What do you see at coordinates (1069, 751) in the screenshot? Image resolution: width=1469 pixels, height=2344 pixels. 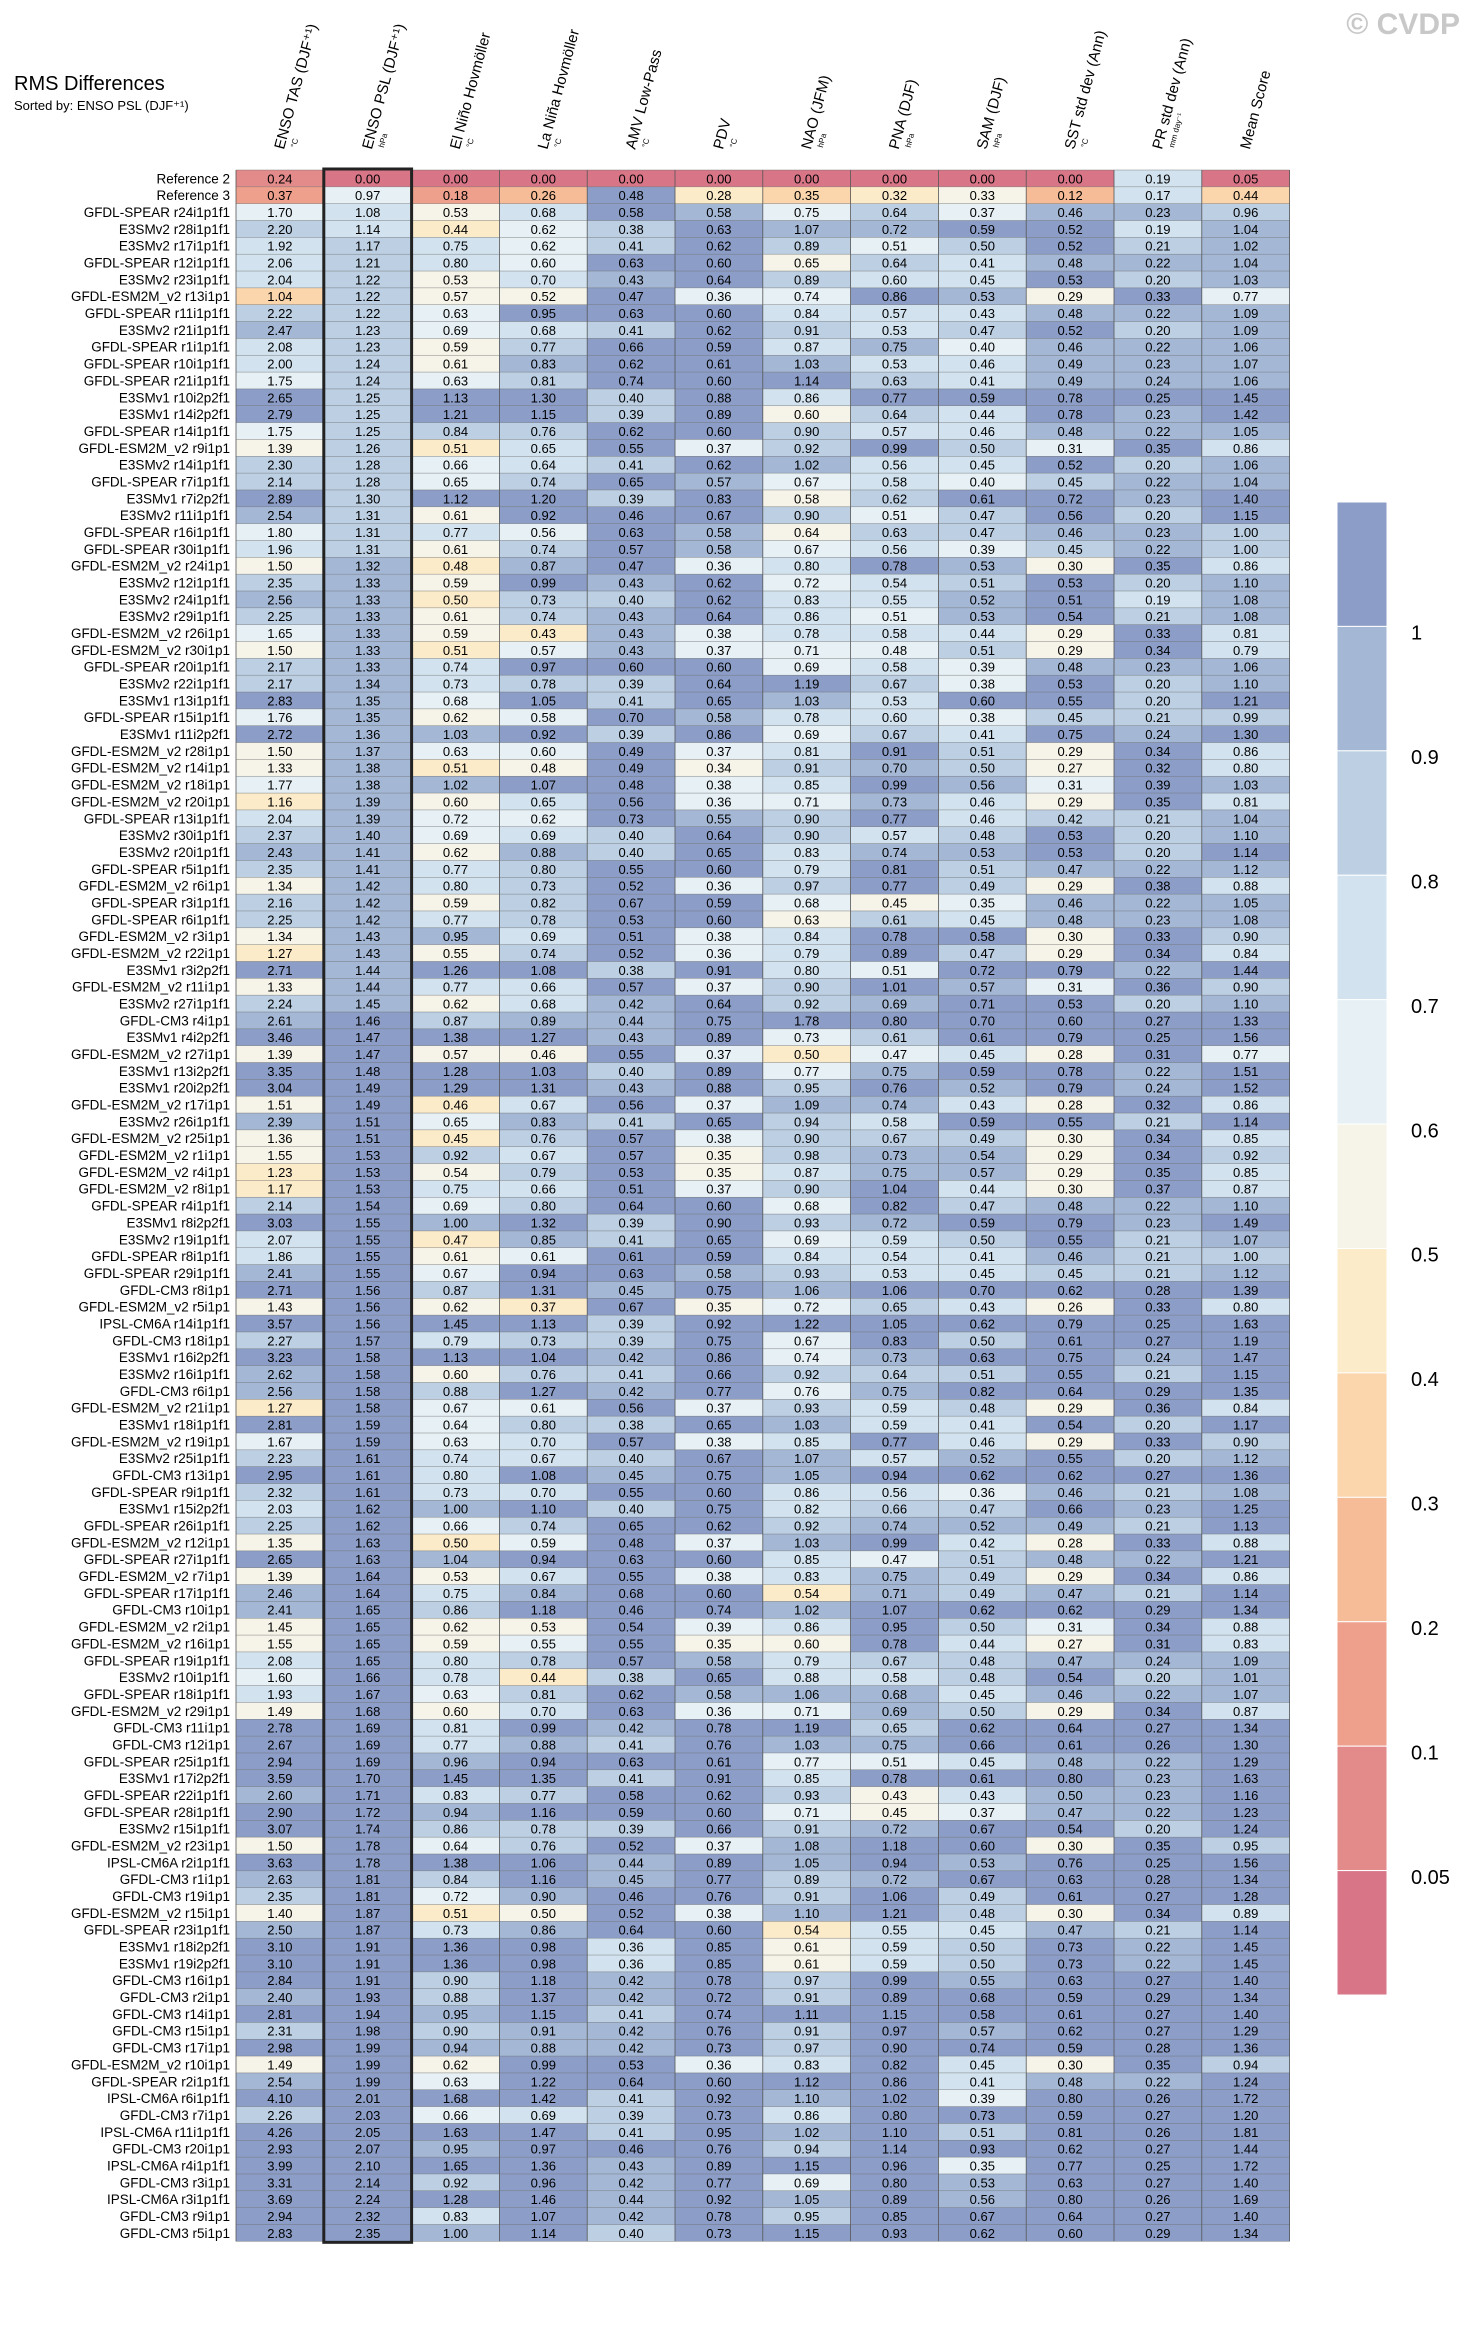 I see `cell-value: 0.29` at bounding box center [1069, 751].